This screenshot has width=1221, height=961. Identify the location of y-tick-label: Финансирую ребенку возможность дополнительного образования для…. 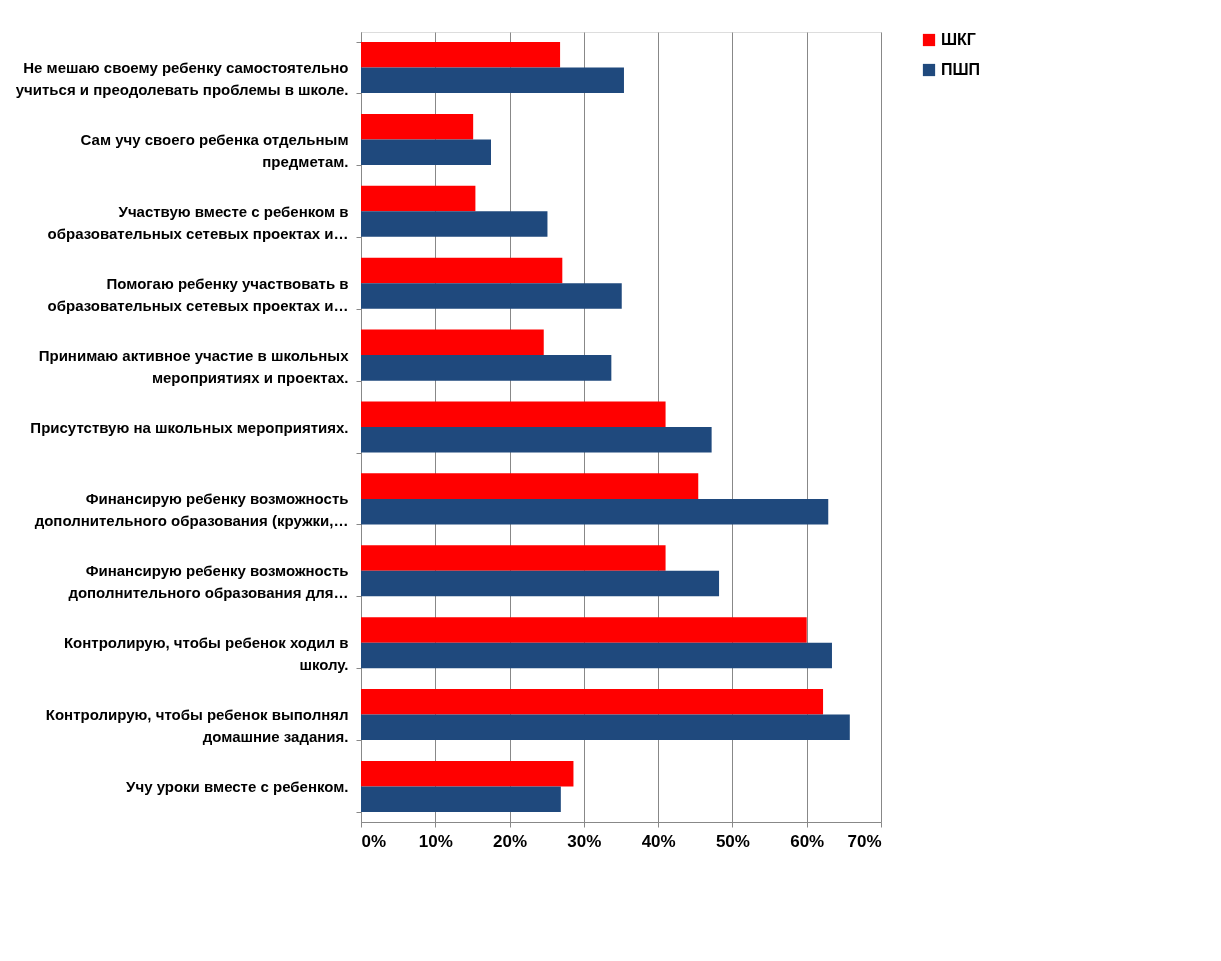
(208, 582).